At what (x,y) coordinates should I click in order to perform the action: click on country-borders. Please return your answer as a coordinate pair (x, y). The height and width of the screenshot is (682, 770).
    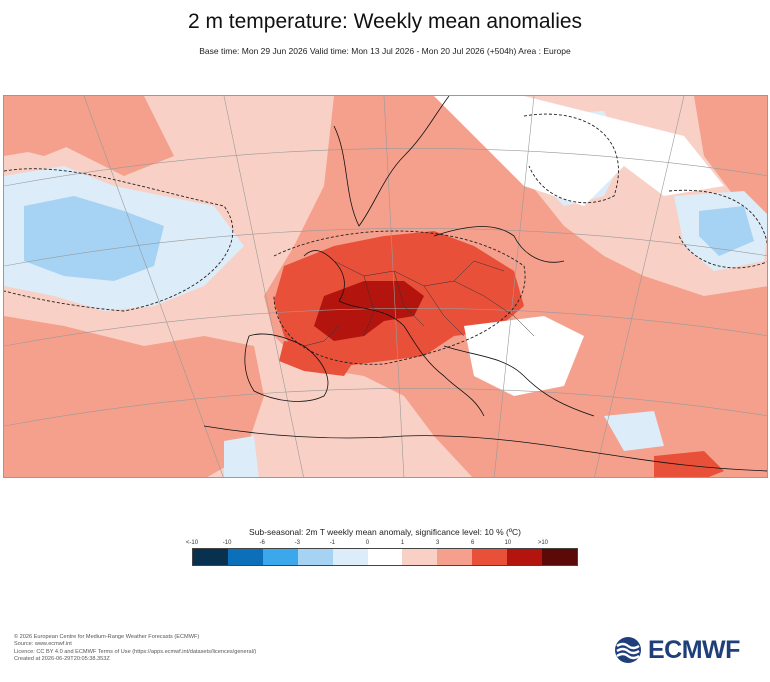
    Looking at the image, I should click on (419, 303).